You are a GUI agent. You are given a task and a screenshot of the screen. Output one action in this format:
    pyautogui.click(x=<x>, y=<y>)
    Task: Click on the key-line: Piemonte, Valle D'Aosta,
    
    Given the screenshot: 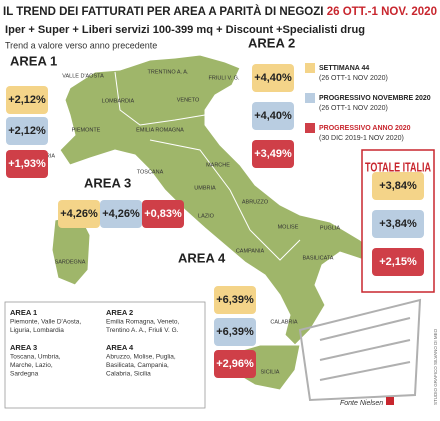 What is the action you would take?
    pyautogui.click(x=45, y=322)
    